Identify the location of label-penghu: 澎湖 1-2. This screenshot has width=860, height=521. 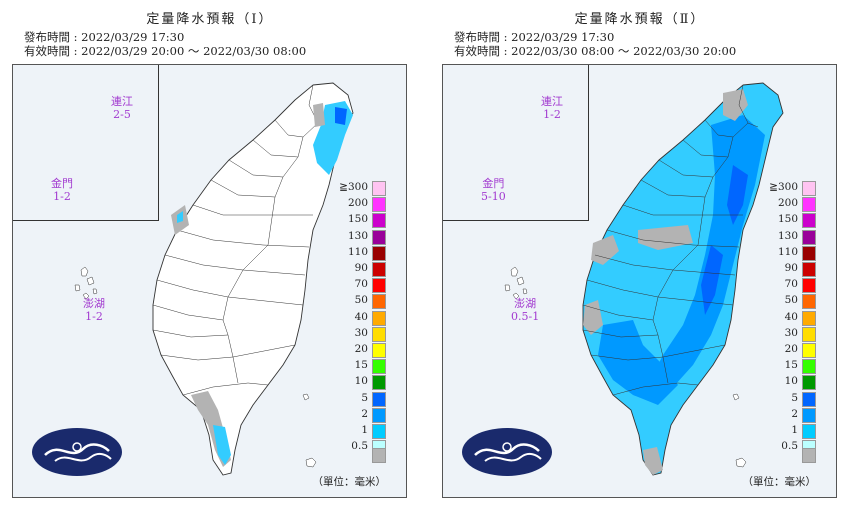
(94, 310).